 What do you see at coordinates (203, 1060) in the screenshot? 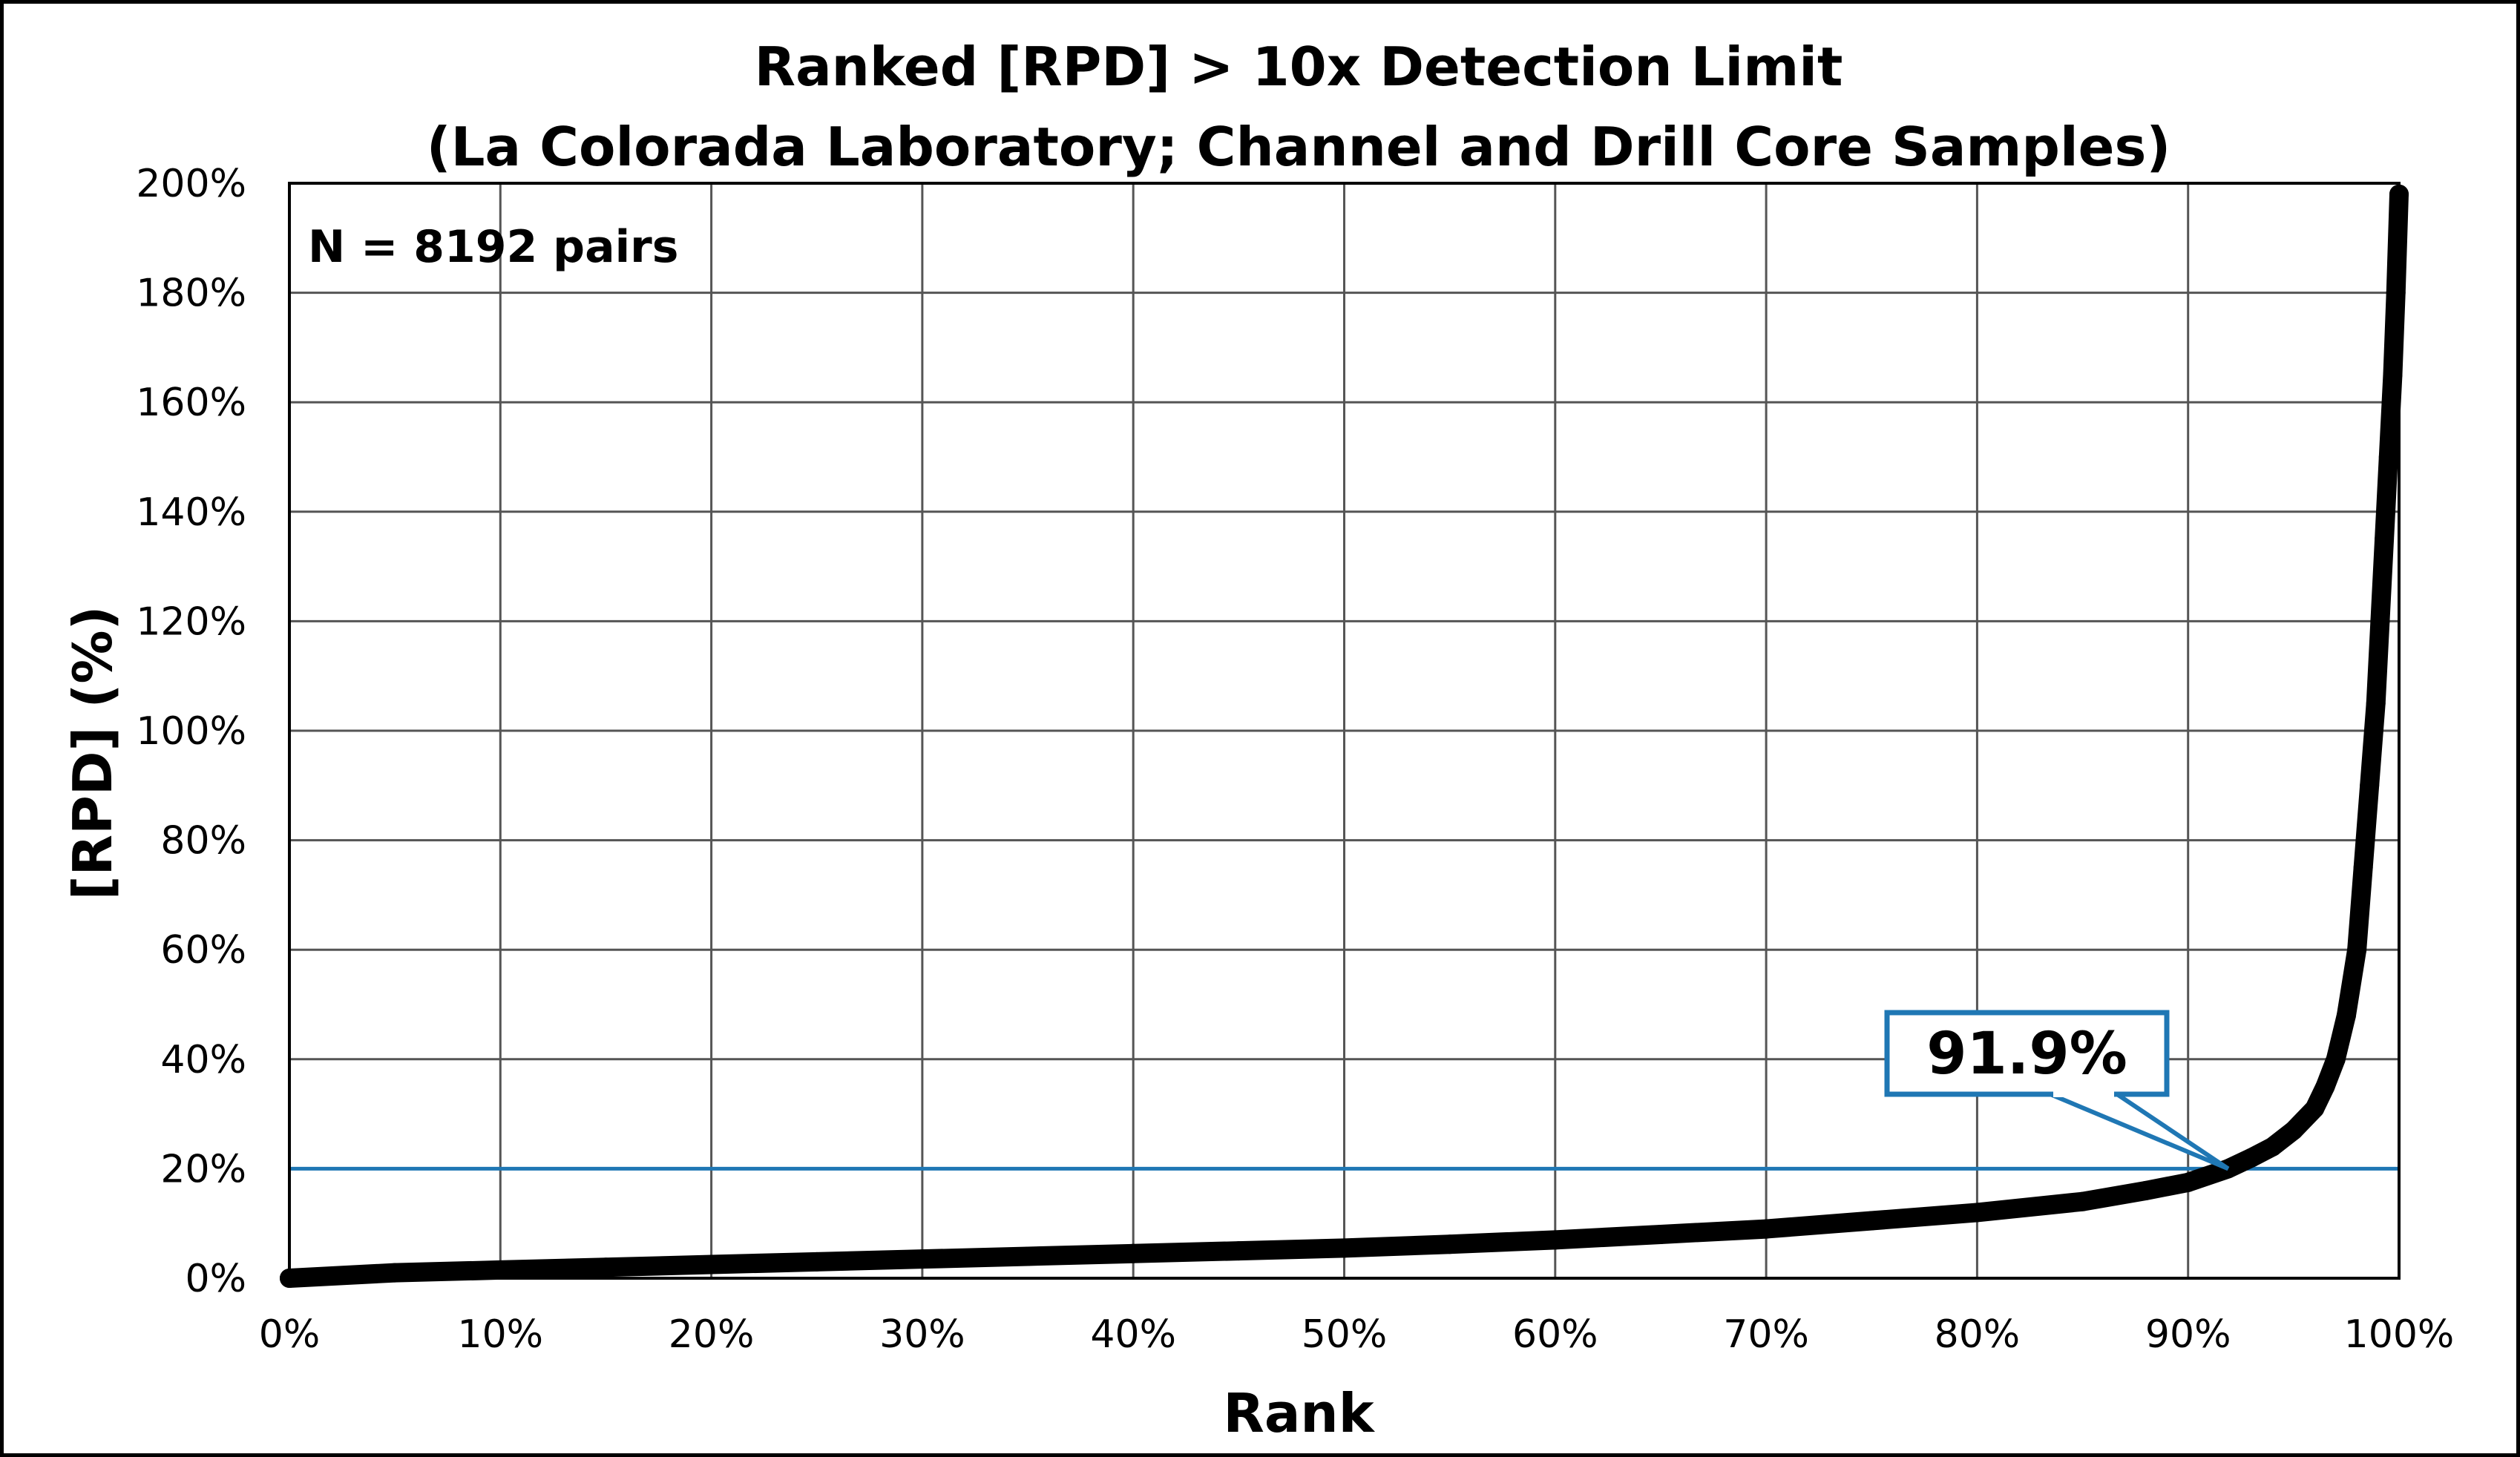
I see `y-tick-label: 40%` at bounding box center [203, 1060].